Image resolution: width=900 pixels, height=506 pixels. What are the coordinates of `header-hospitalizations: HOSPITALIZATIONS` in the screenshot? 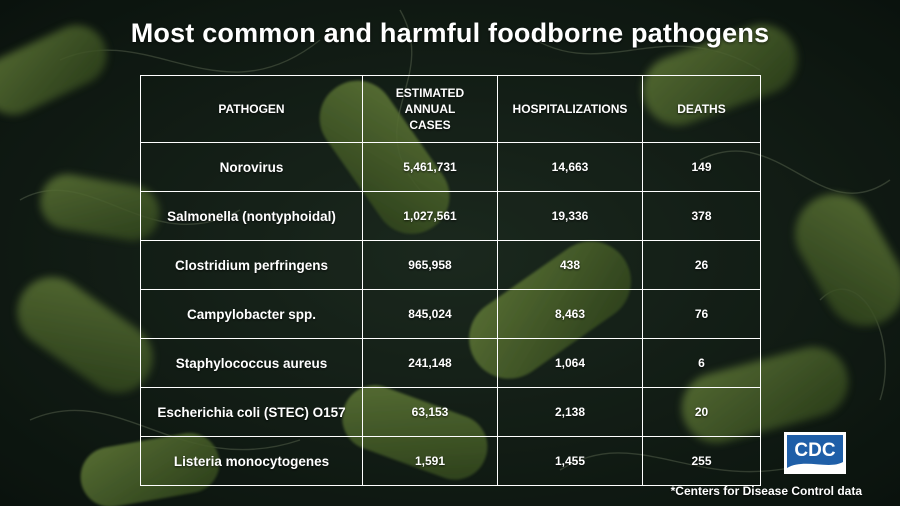 It's located at (570, 109).